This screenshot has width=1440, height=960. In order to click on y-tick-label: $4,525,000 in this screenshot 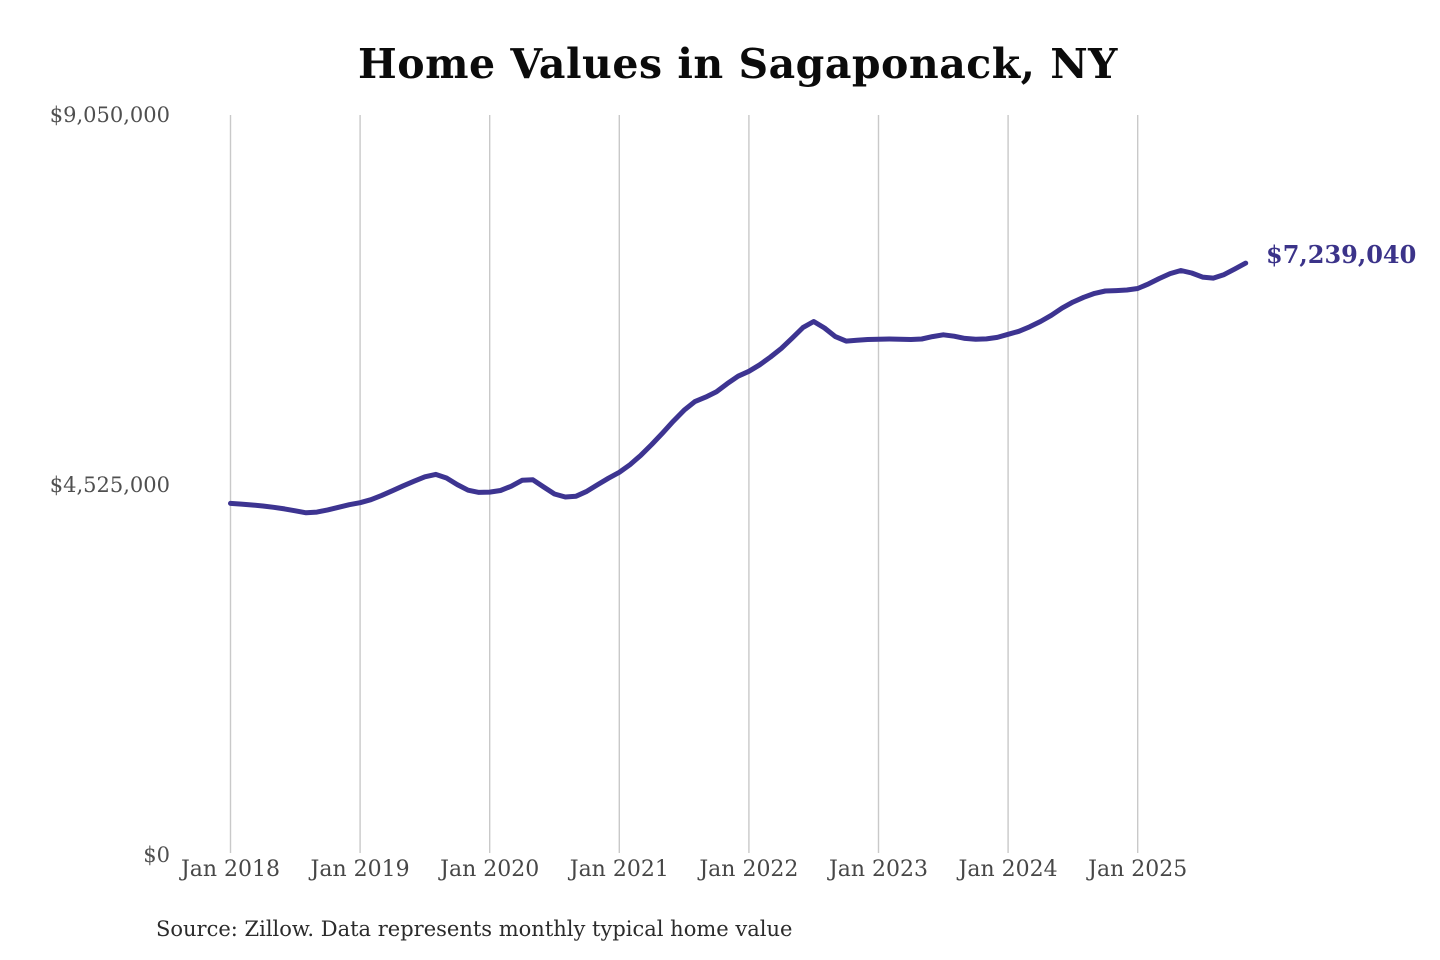, I will do `click(109, 485)`.